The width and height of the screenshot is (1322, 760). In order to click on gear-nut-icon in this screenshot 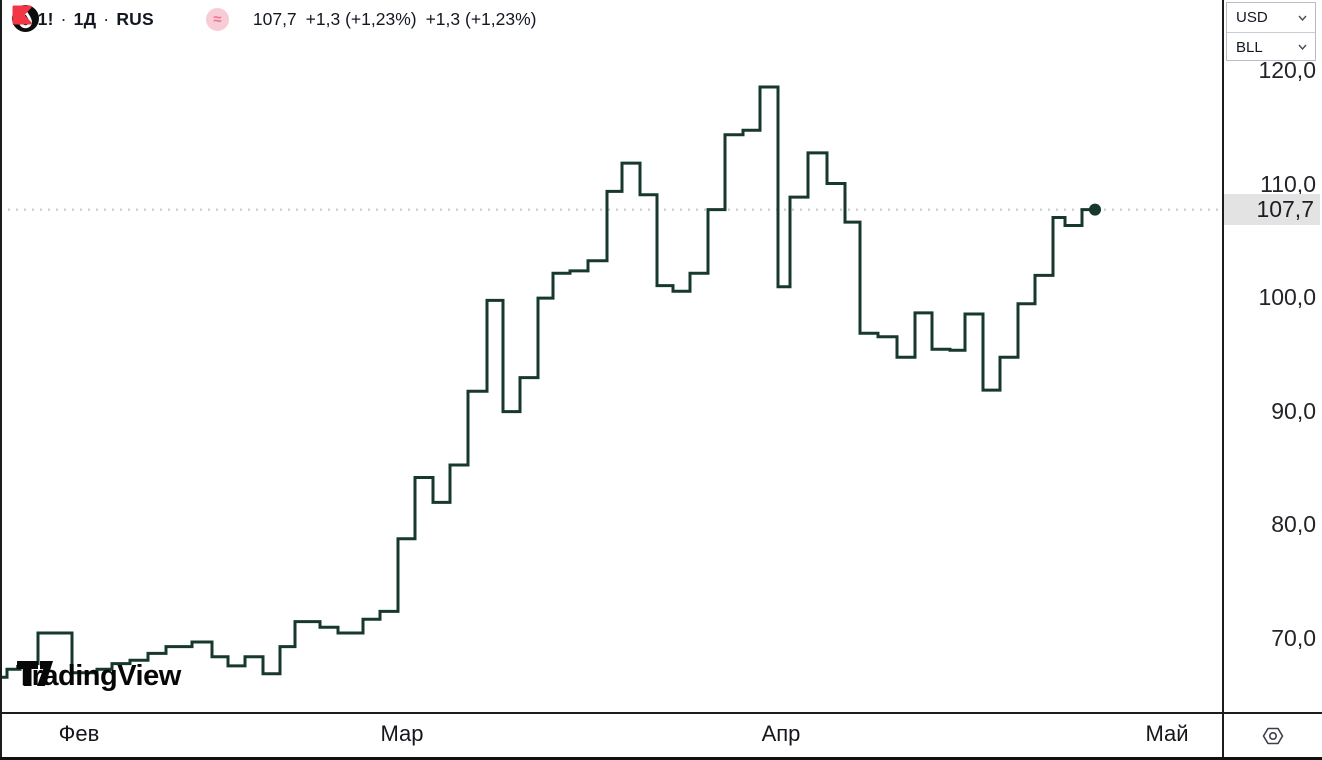, I will do `click(1273, 735)`.